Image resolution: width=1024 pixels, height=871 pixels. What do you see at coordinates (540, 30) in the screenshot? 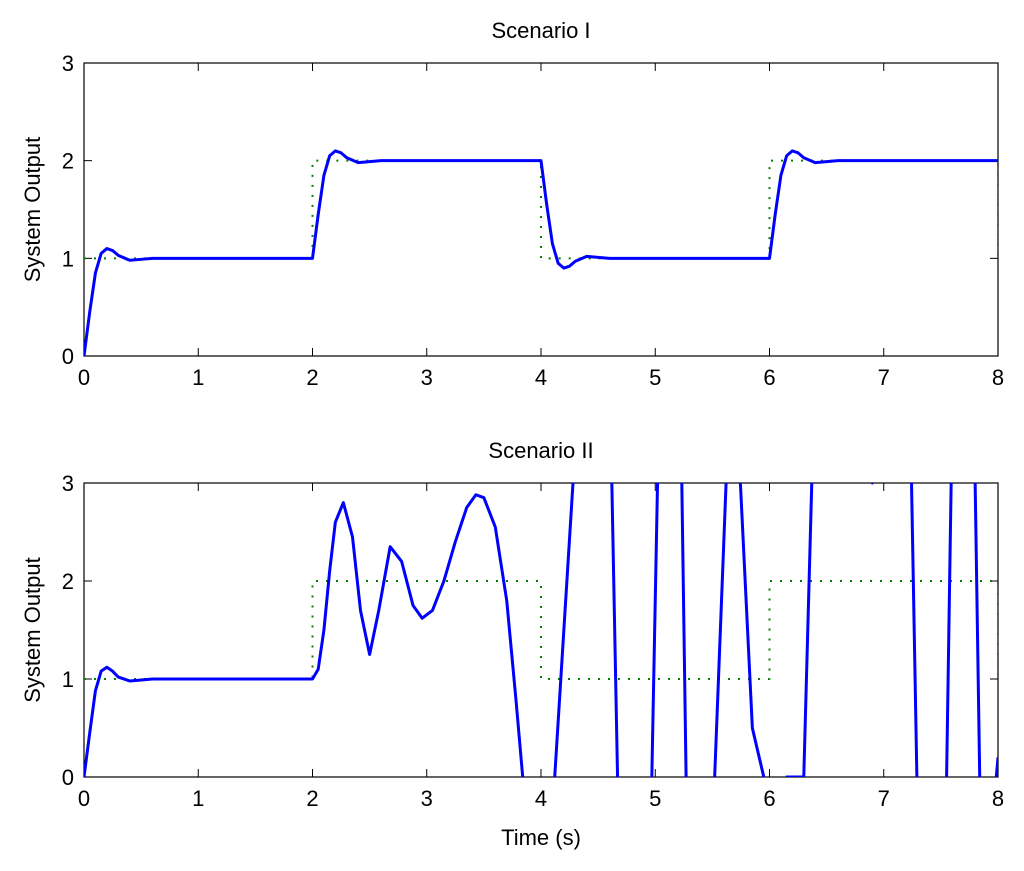
I see `chart-title: Scenario I` at bounding box center [540, 30].